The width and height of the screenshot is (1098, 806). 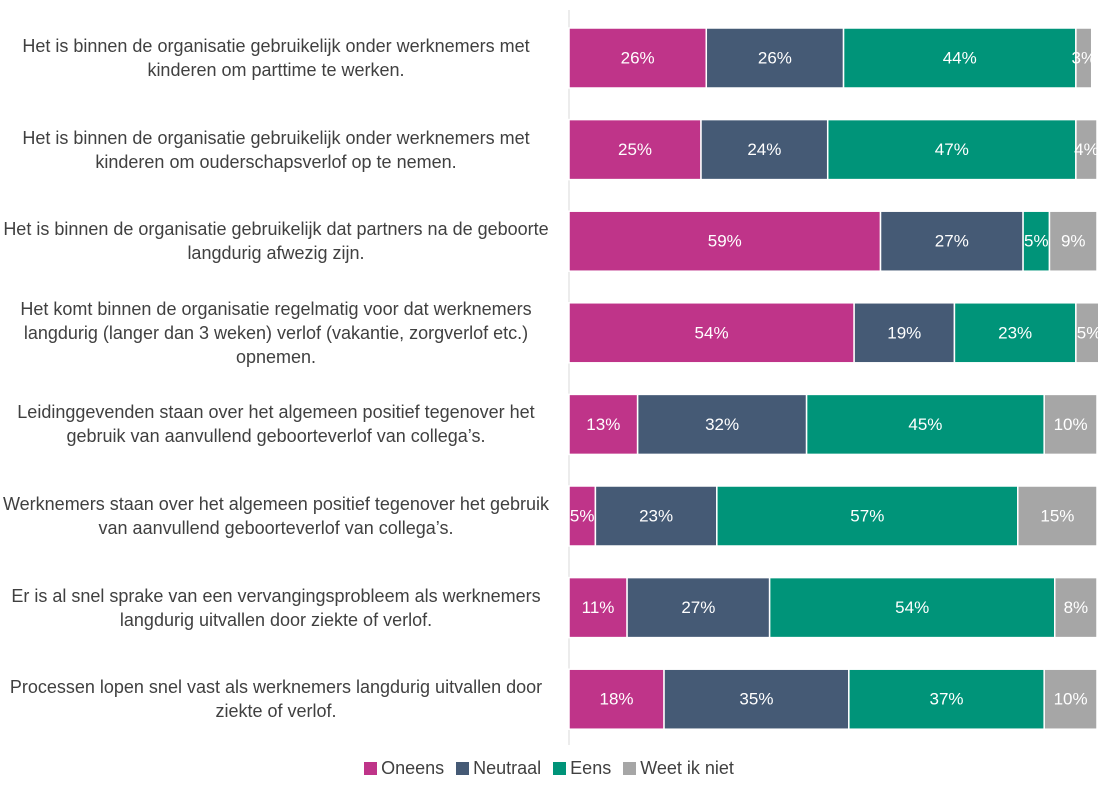 I want to click on value-label: 59%, so click(x=725, y=241).